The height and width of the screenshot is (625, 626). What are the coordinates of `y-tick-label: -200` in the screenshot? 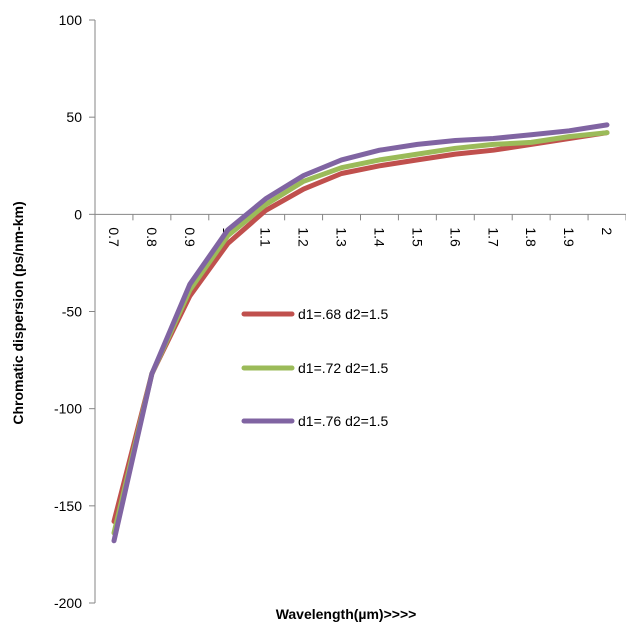 It's located at (68, 603).